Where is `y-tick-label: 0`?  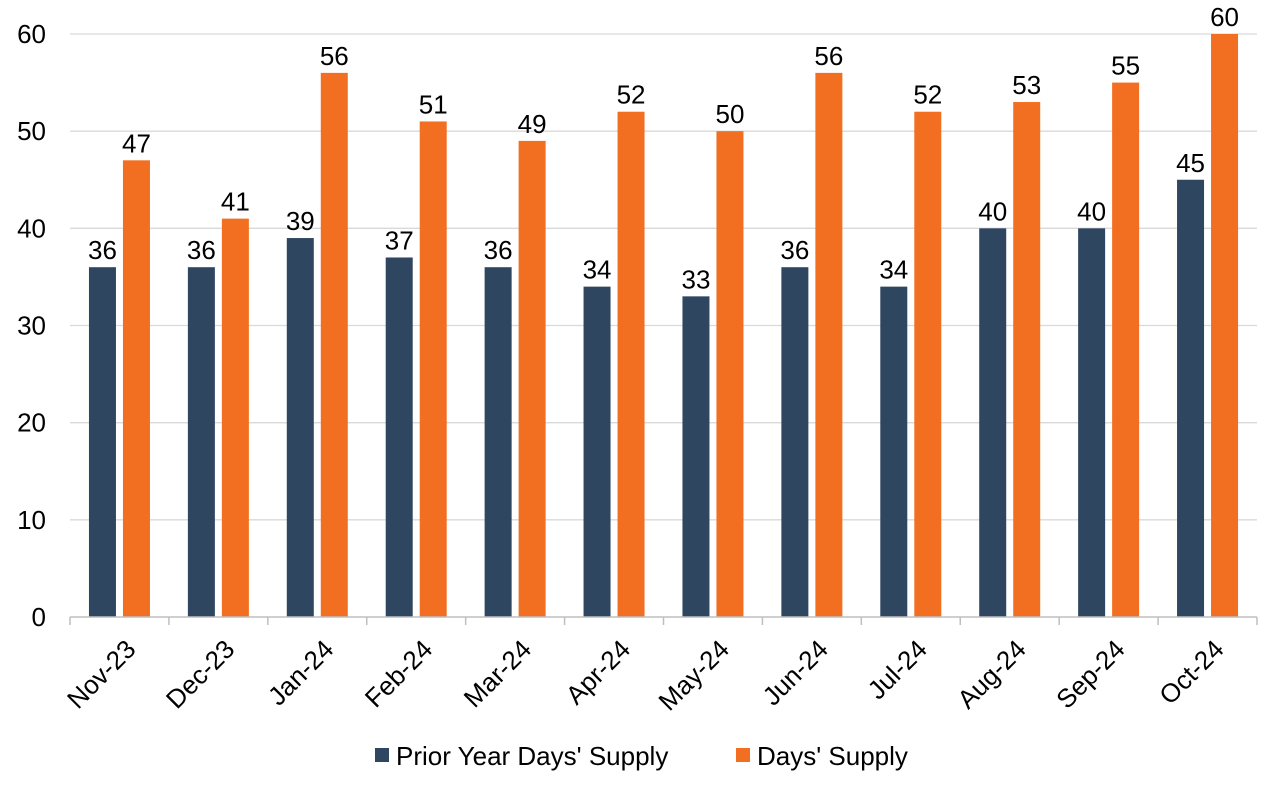 y-tick-label: 0 is located at coordinates (39, 617).